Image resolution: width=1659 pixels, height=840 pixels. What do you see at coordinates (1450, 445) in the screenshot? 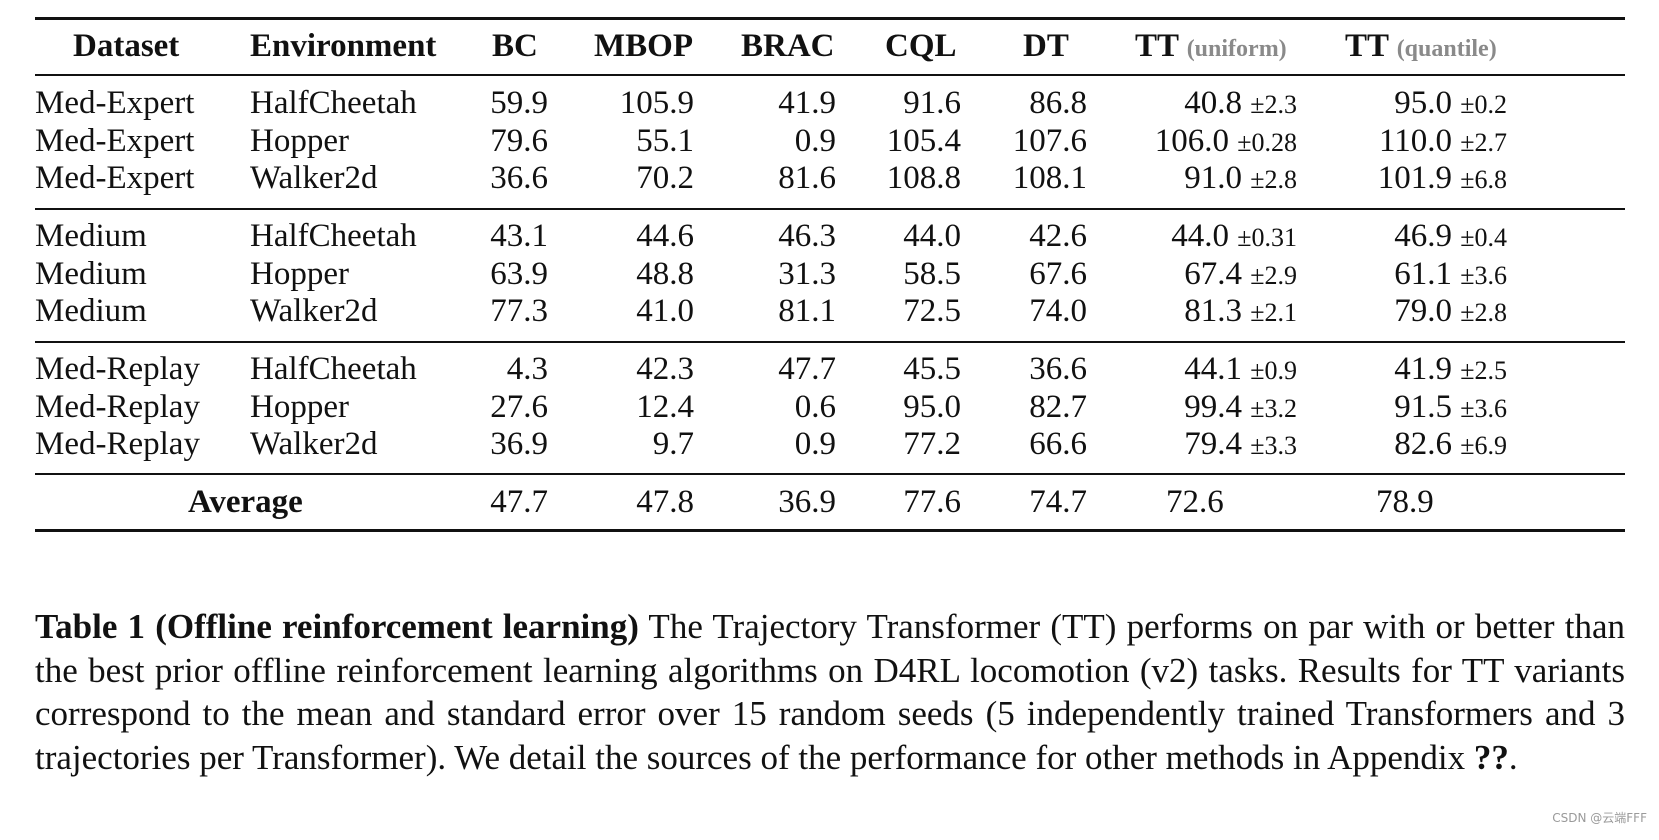
I see `cell-tt-quantile: 82.6 ±6.9` at bounding box center [1450, 445].